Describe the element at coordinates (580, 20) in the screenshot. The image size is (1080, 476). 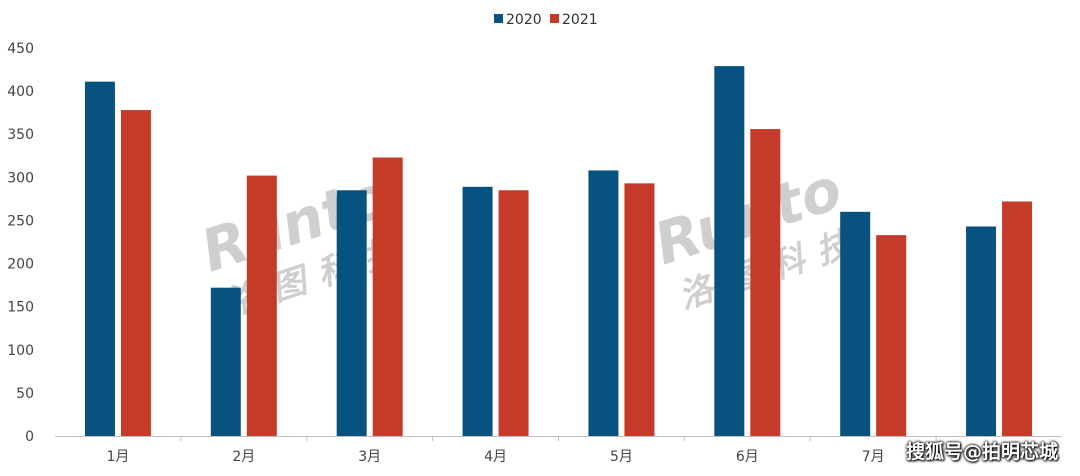
I see `legend-label-2021: 2021` at that location.